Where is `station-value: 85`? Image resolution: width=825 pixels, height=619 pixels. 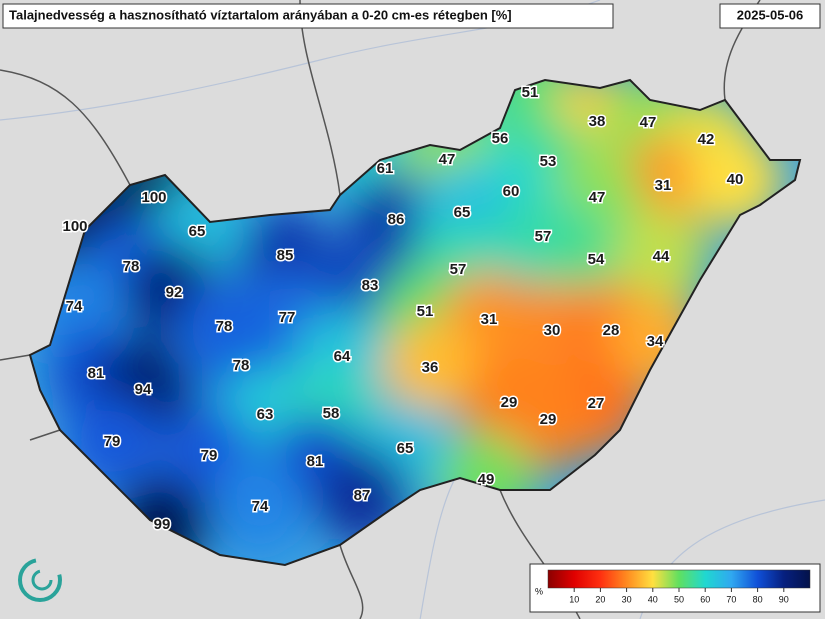 station-value: 85 is located at coordinates (285, 255).